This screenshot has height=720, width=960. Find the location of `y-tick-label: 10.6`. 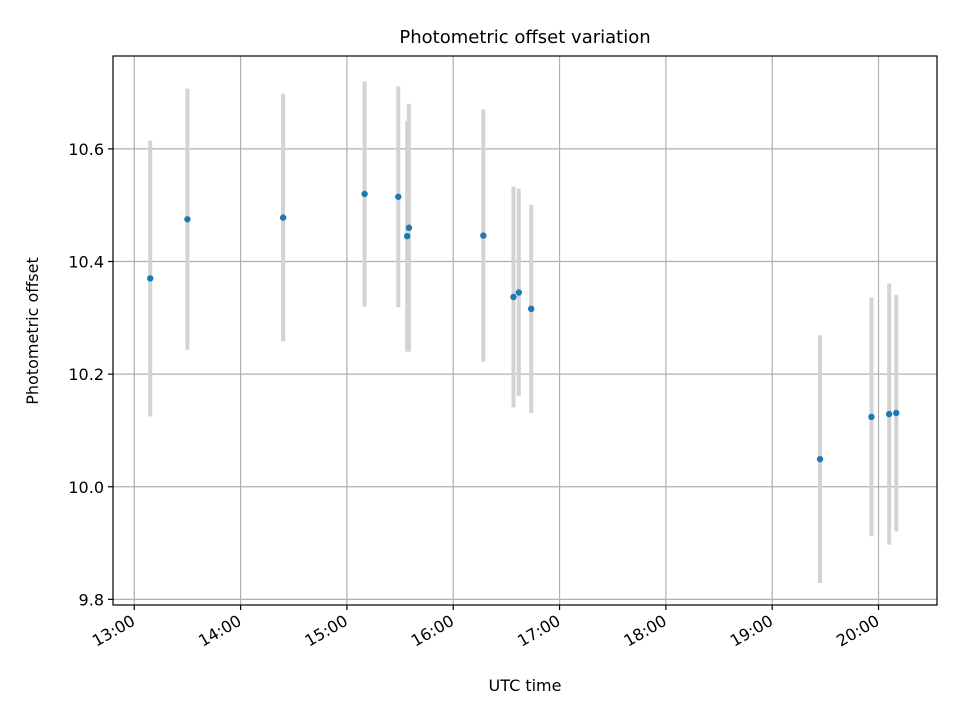

y-tick-label: 10.6 is located at coordinates (86, 149).